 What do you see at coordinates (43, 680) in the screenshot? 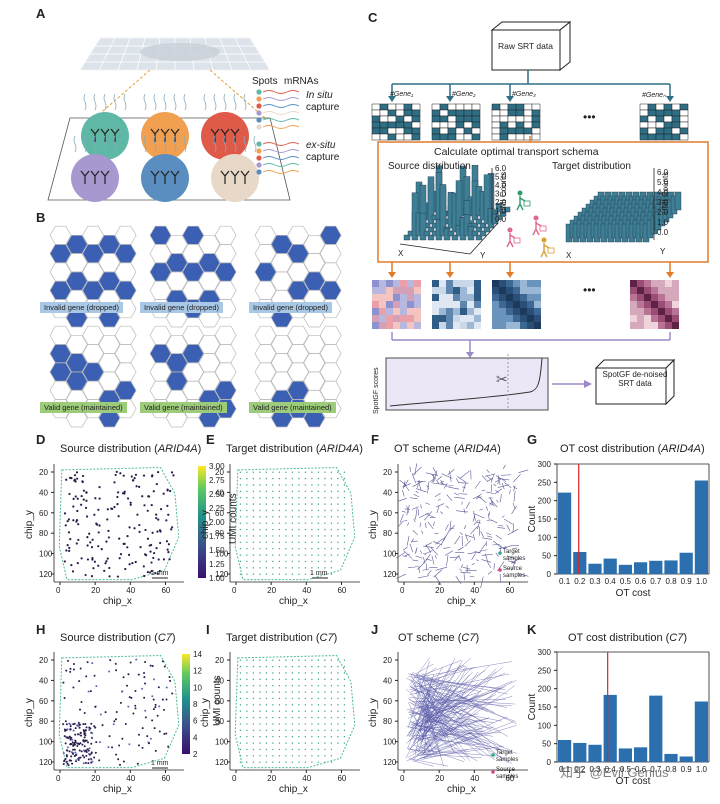
I see `y-tick-label: 40` at bounding box center [43, 680].